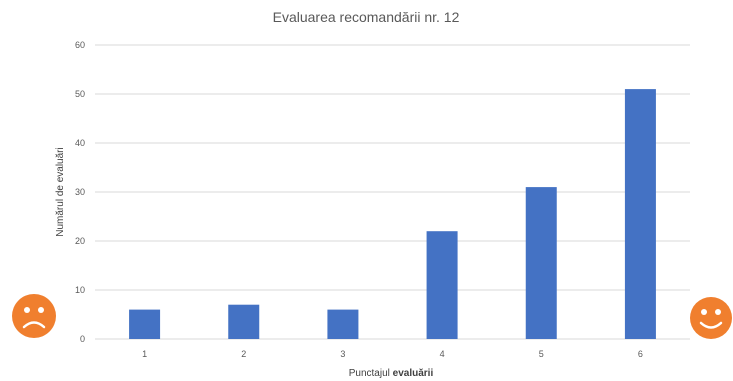 The width and height of the screenshot is (733, 381). I want to click on y-axis-ticks: 0 10 20 30 40 50 60, so click(80, 192).